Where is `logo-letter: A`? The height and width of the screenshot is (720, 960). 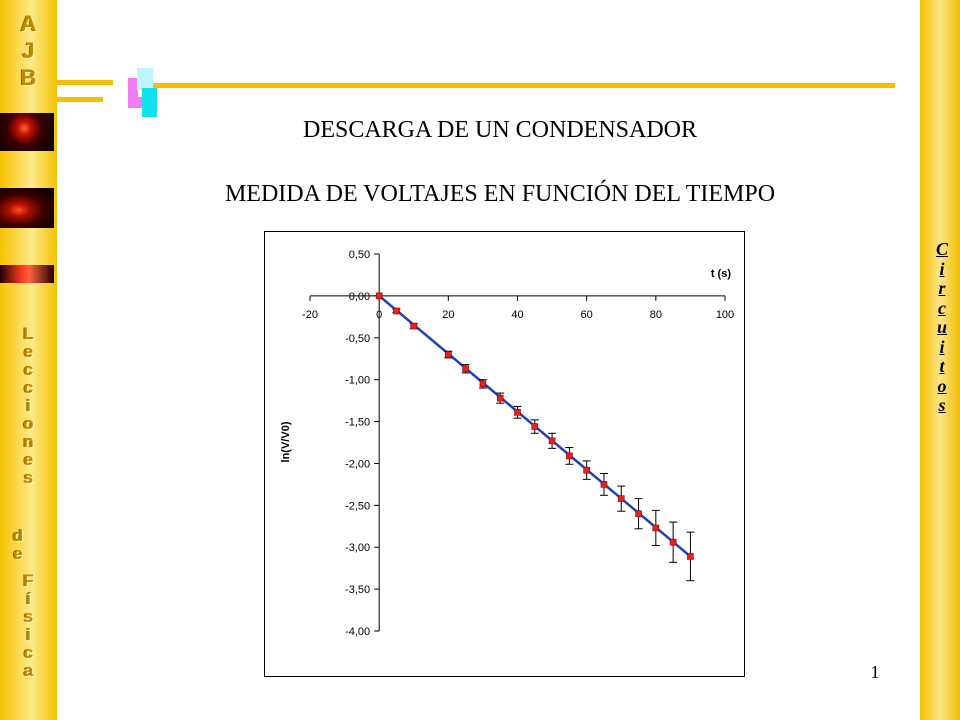 logo-letter: A is located at coordinates (28, 23).